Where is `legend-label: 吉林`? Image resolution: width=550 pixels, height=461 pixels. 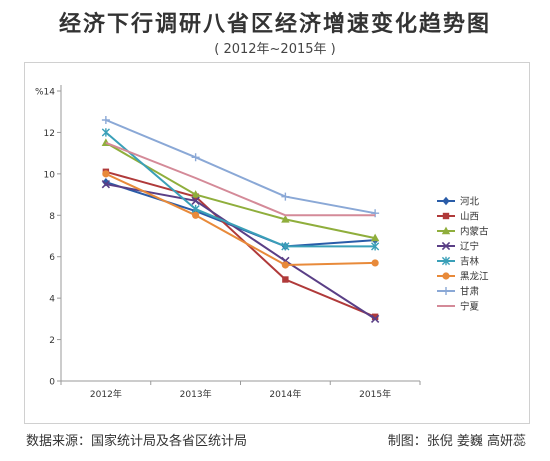
legend-label: 吉林 is located at coordinates (470, 262).